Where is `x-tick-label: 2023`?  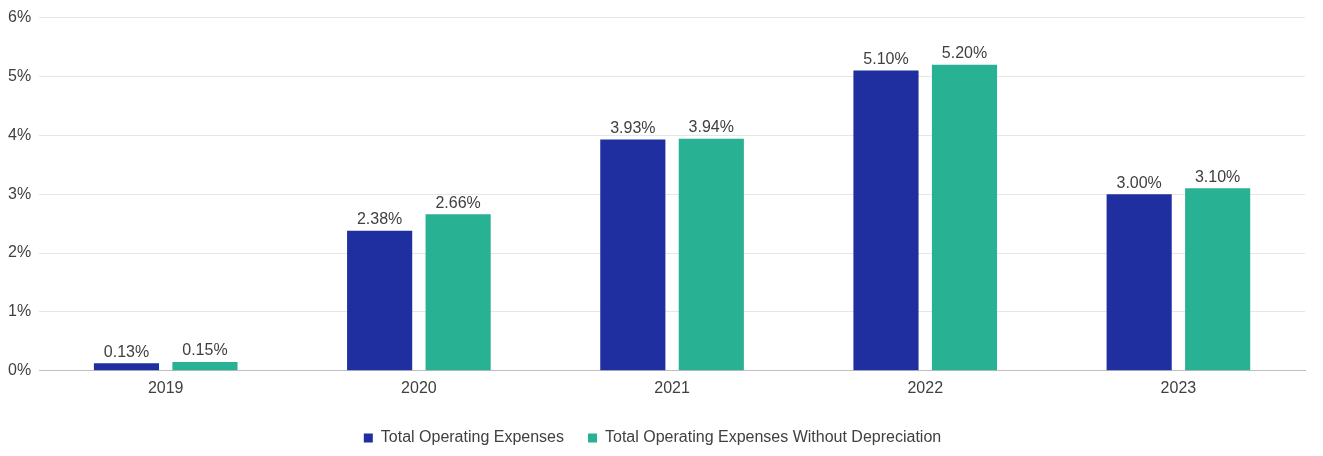 x-tick-label: 2023 is located at coordinates (1178, 387).